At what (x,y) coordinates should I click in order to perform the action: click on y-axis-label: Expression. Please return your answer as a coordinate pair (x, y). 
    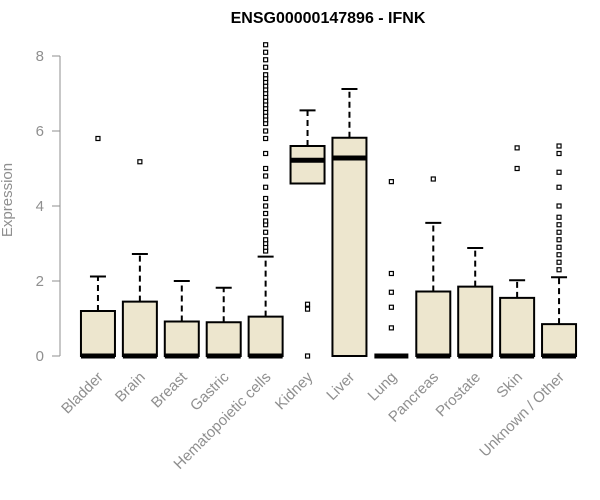
    Looking at the image, I should click on (8, 200).